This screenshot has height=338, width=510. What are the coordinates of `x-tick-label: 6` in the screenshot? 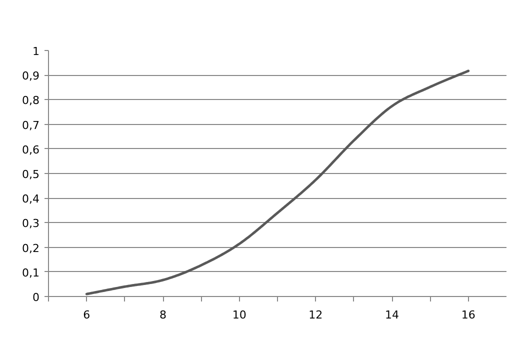 It's located at (86, 315).